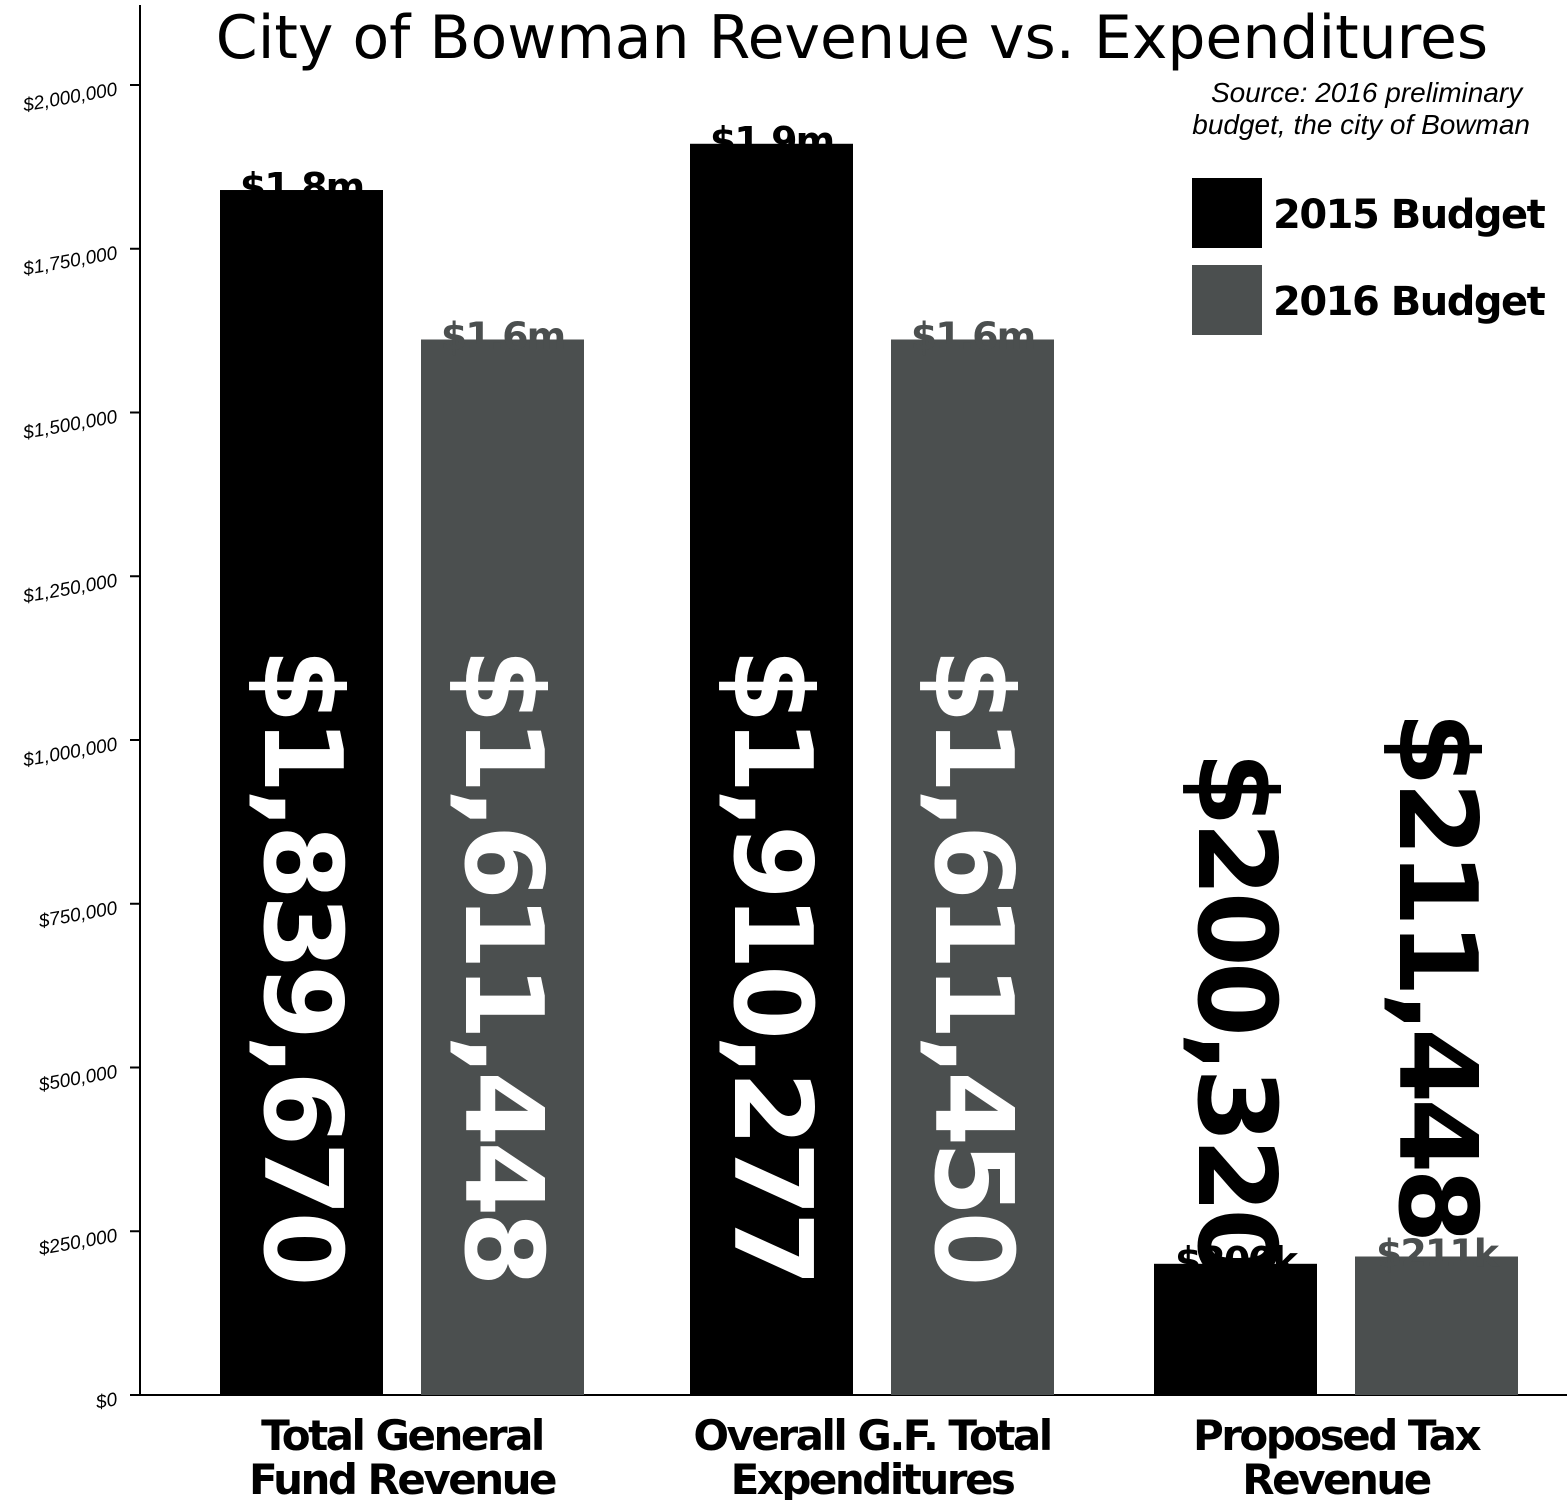 This screenshot has width=1567, height=1500. What do you see at coordinates (70, 97) in the screenshot?
I see `y-tick-label: $2,000,000` at bounding box center [70, 97].